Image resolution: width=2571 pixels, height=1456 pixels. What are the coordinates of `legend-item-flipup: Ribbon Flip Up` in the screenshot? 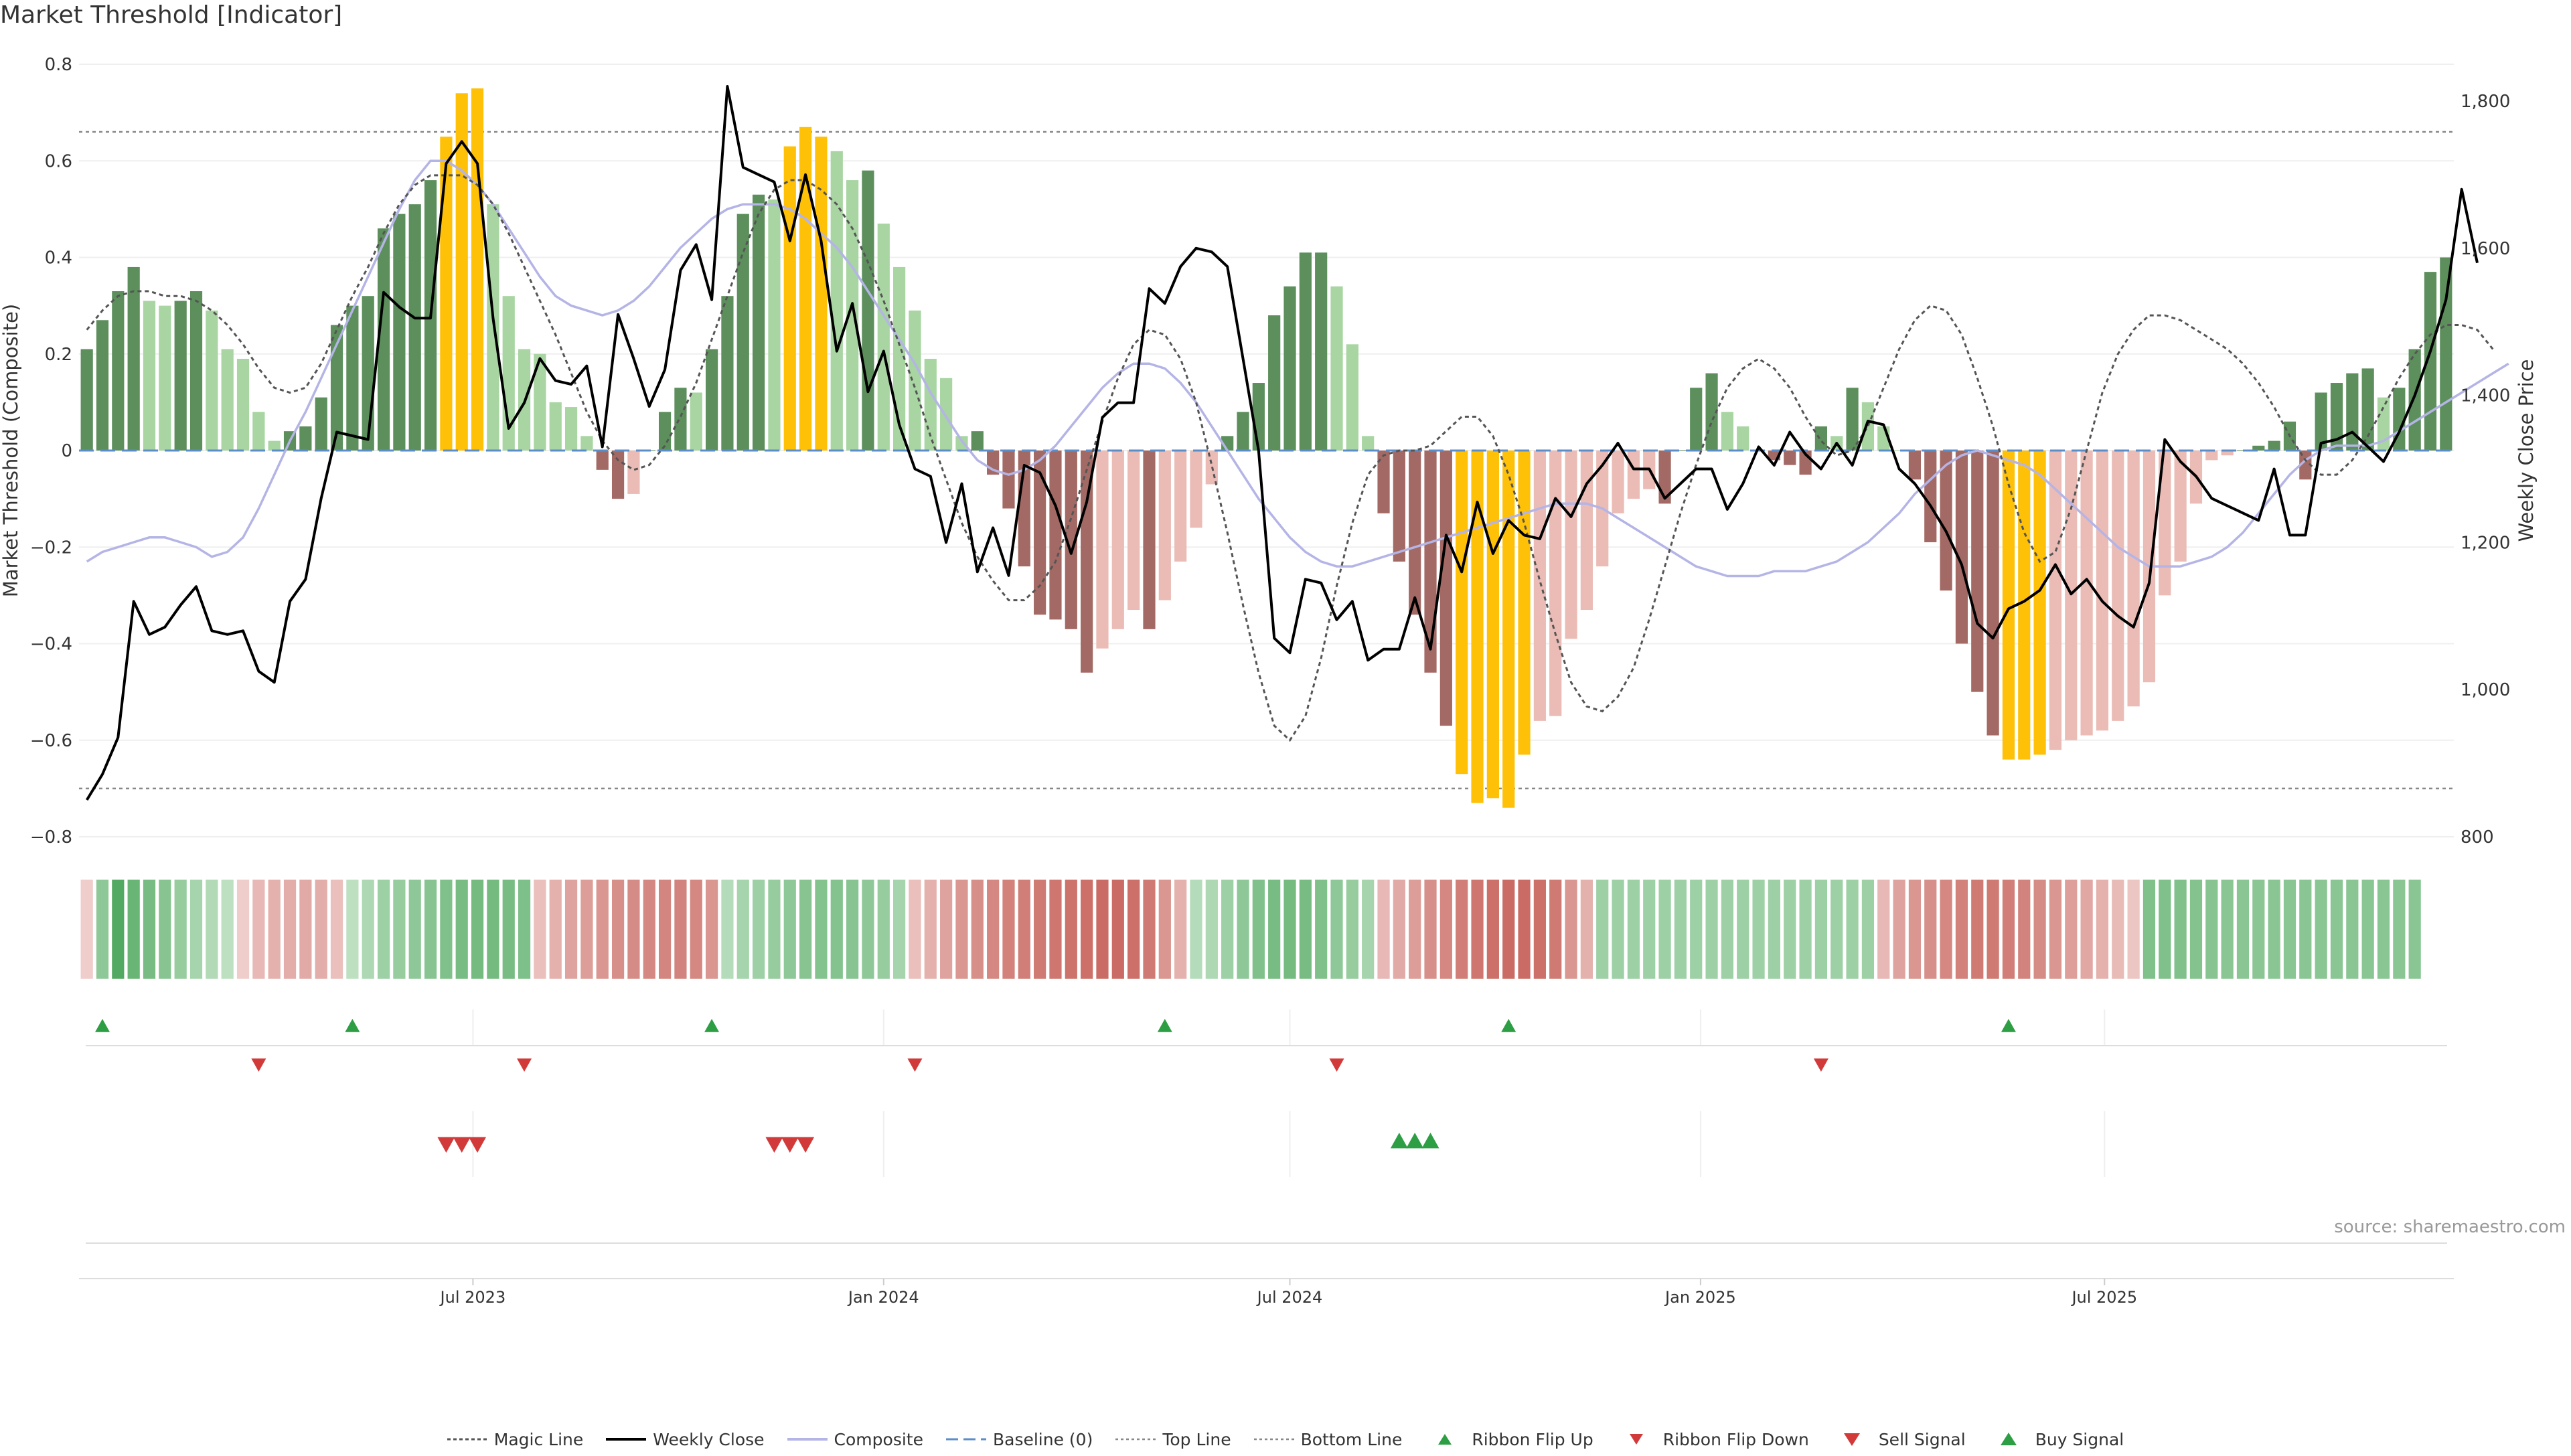 It's located at (1509, 1439).